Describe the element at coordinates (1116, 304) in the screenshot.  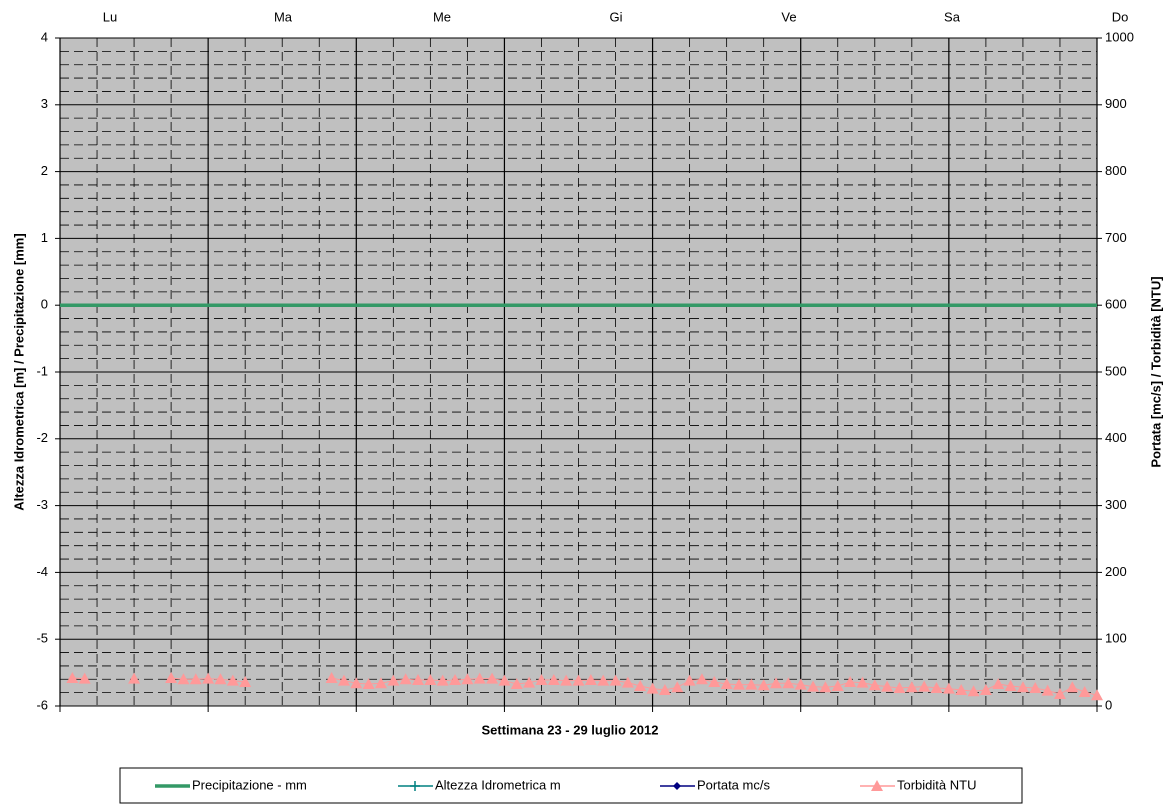
I see `y2-tick-label: 600` at that location.